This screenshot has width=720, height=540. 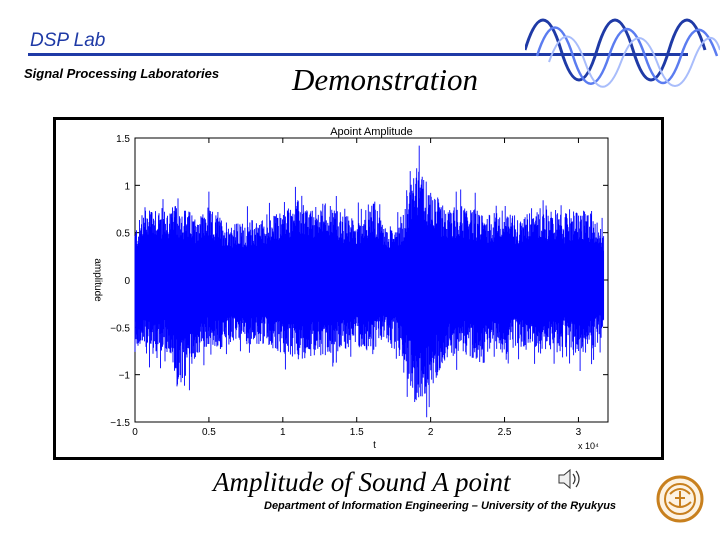 I want to click on y-tick-label: −1, so click(x=125, y=376).